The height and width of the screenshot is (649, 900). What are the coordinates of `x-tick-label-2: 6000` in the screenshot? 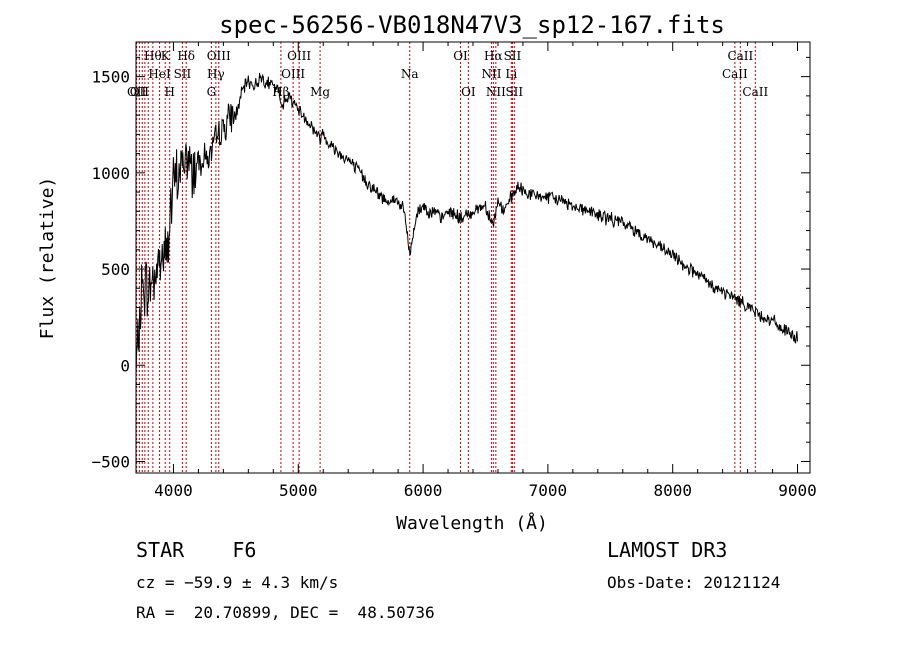 It's located at (423, 490).